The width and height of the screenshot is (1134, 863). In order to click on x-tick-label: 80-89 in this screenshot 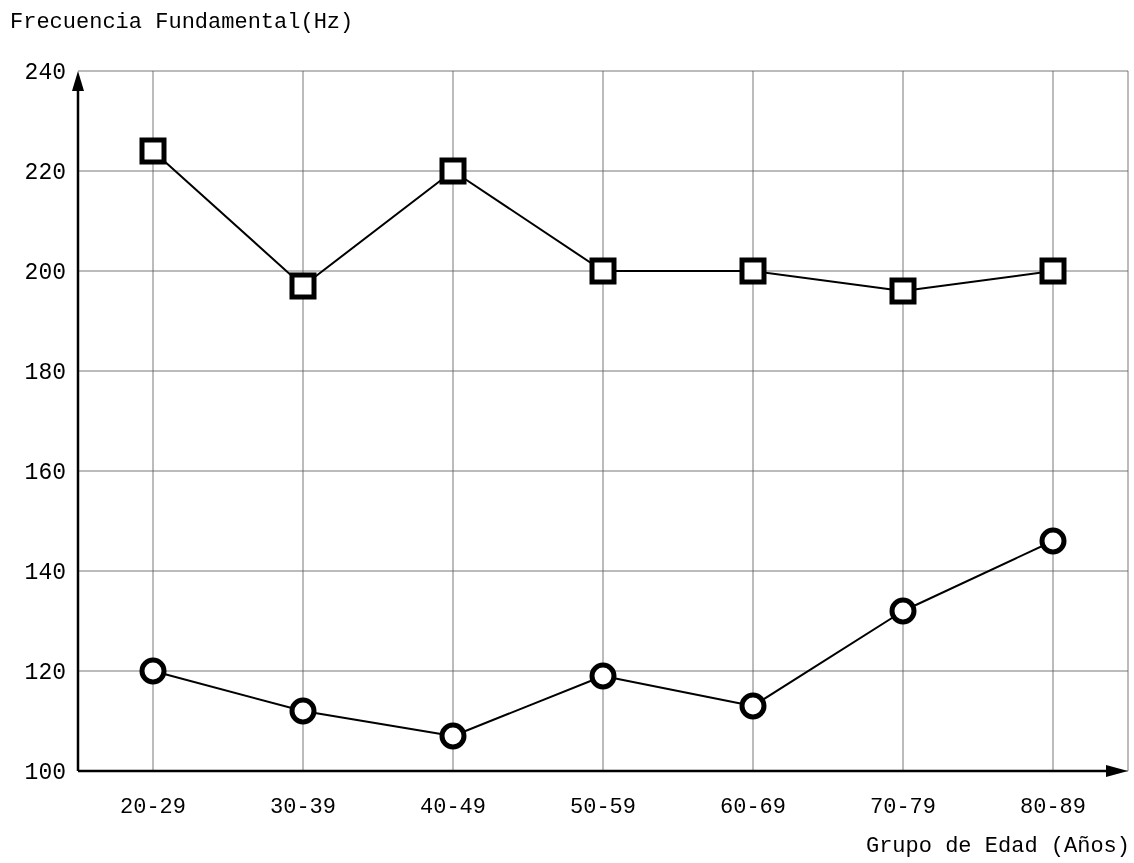, I will do `click(1053, 807)`.